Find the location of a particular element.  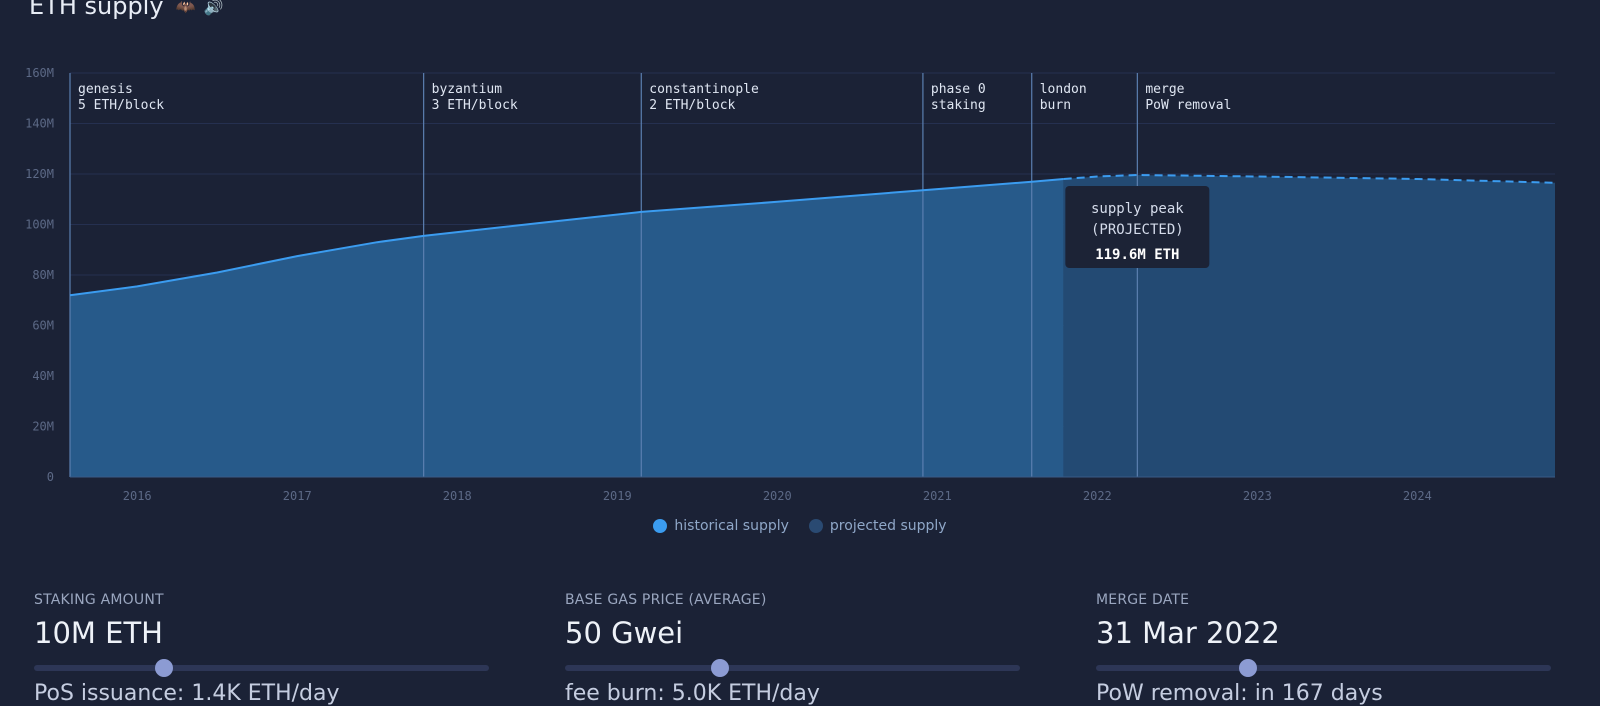

x-tick-label: 2021 is located at coordinates (937, 496).